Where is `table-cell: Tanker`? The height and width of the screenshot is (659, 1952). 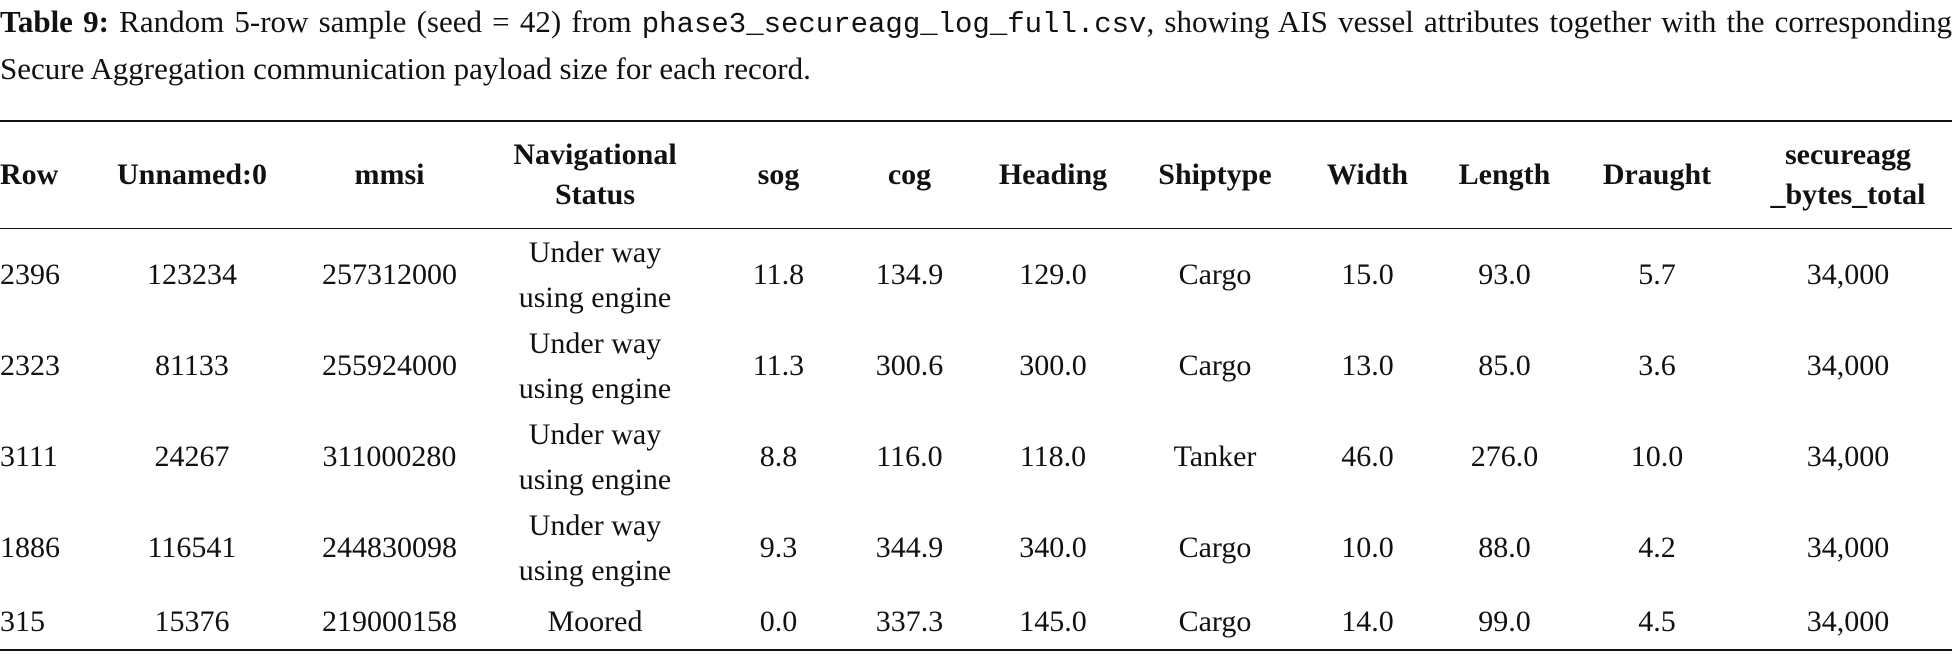 table-cell: Tanker is located at coordinates (1215, 456).